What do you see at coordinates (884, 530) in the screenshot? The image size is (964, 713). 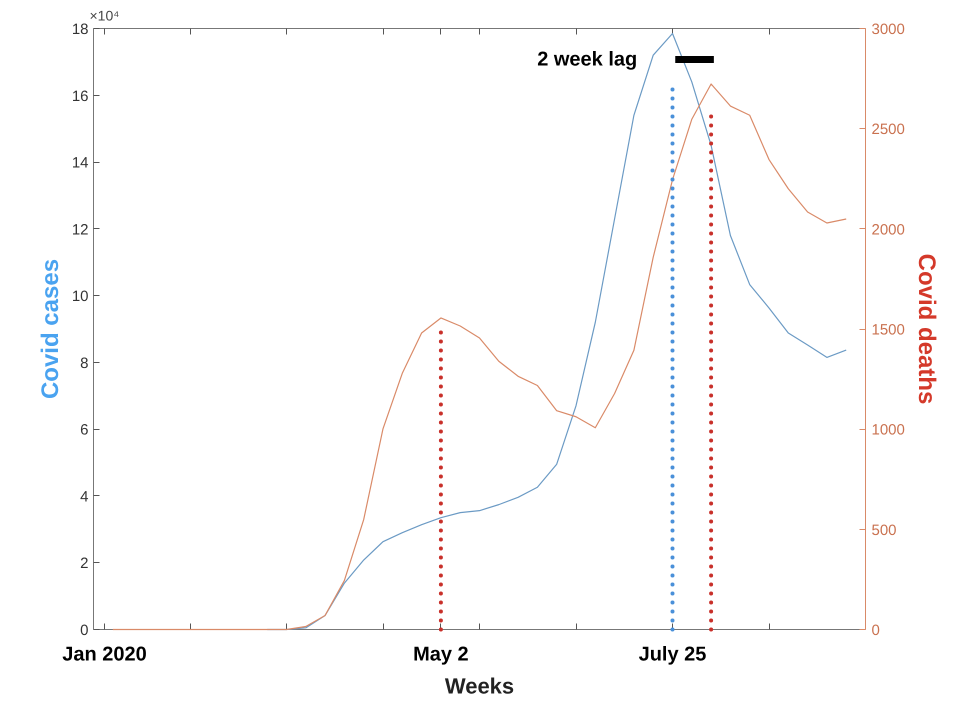 I see `y2-tick-label: 500` at bounding box center [884, 530].